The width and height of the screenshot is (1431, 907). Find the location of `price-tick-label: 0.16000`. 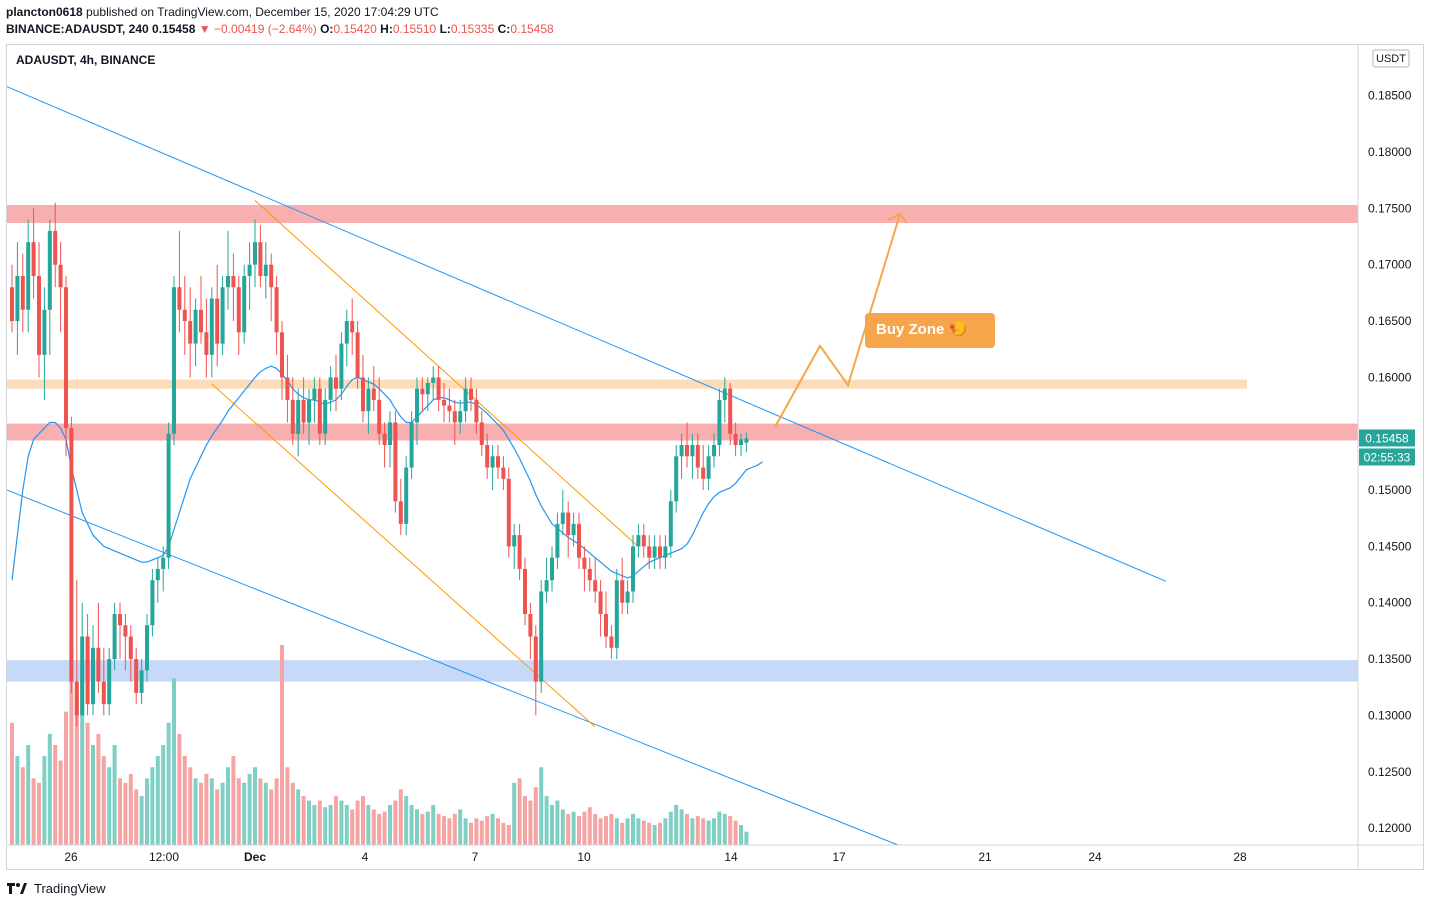

price-tick-label: 0.16000 is located at coordinates (1390, 377).